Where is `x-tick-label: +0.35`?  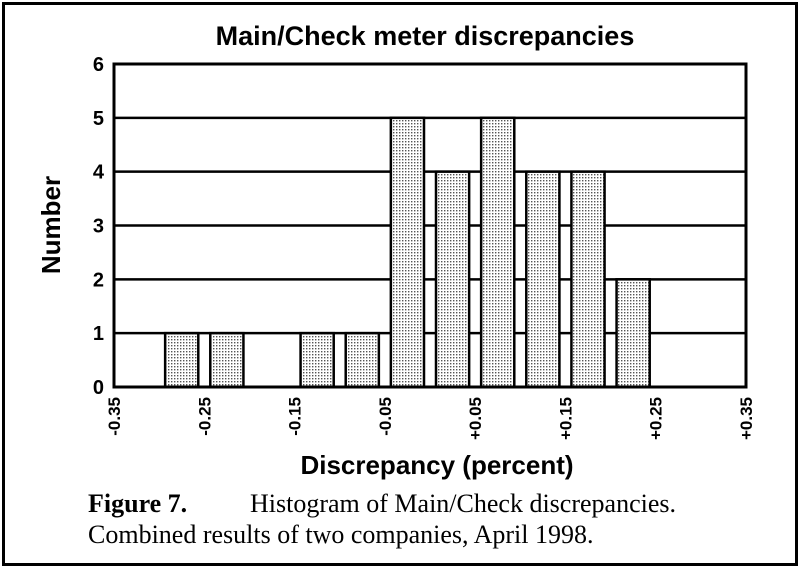 x-tick-label: +0.35 is located at coordinates (746, 418).